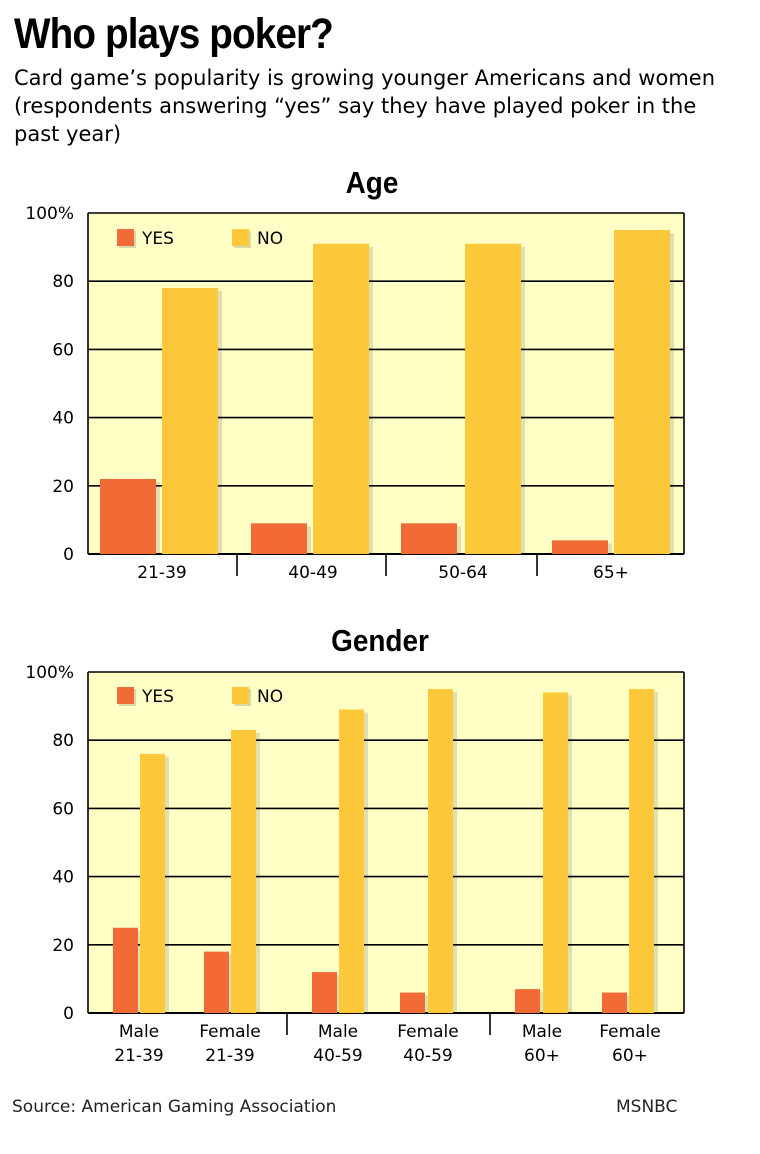 This screenshot has height=1154, width=760. Describe the element at coordinates (647, 1107) in the screenshot. I see `credit-note: MSNBC` at that location.